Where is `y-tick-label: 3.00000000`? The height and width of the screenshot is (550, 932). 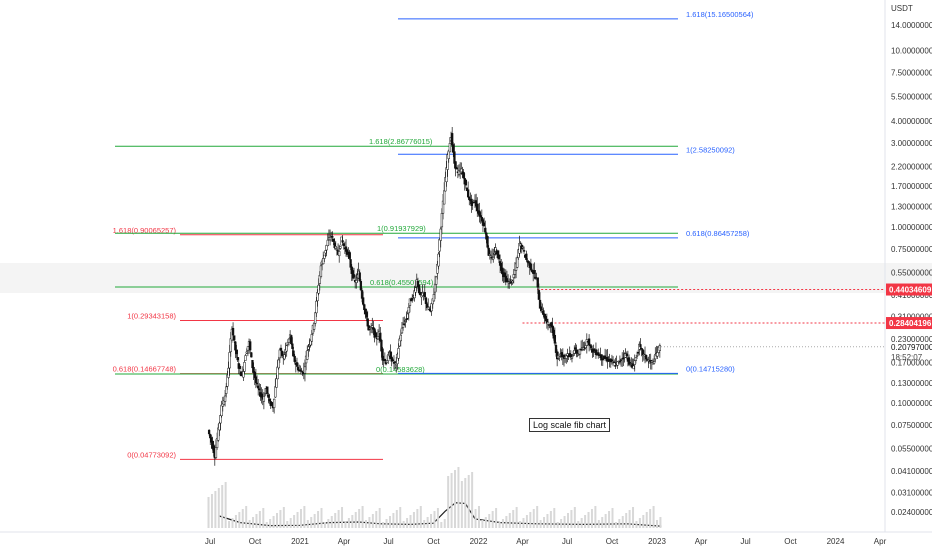 y-tick-label: 3.00000000 is located at coordinates (911, 143).